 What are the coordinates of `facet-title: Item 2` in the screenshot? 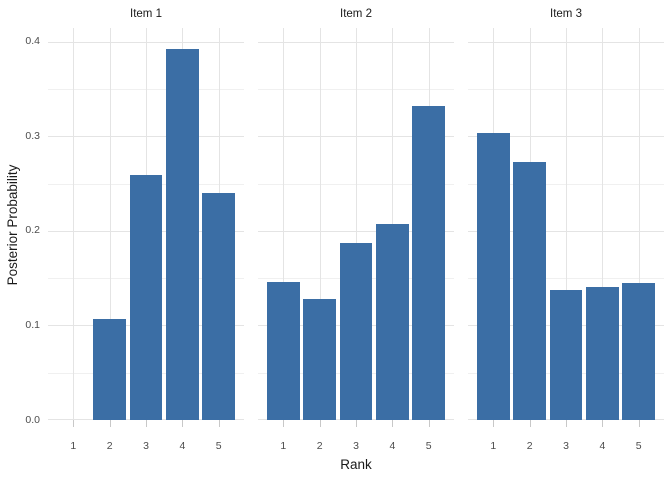 It's located at (356, 14).